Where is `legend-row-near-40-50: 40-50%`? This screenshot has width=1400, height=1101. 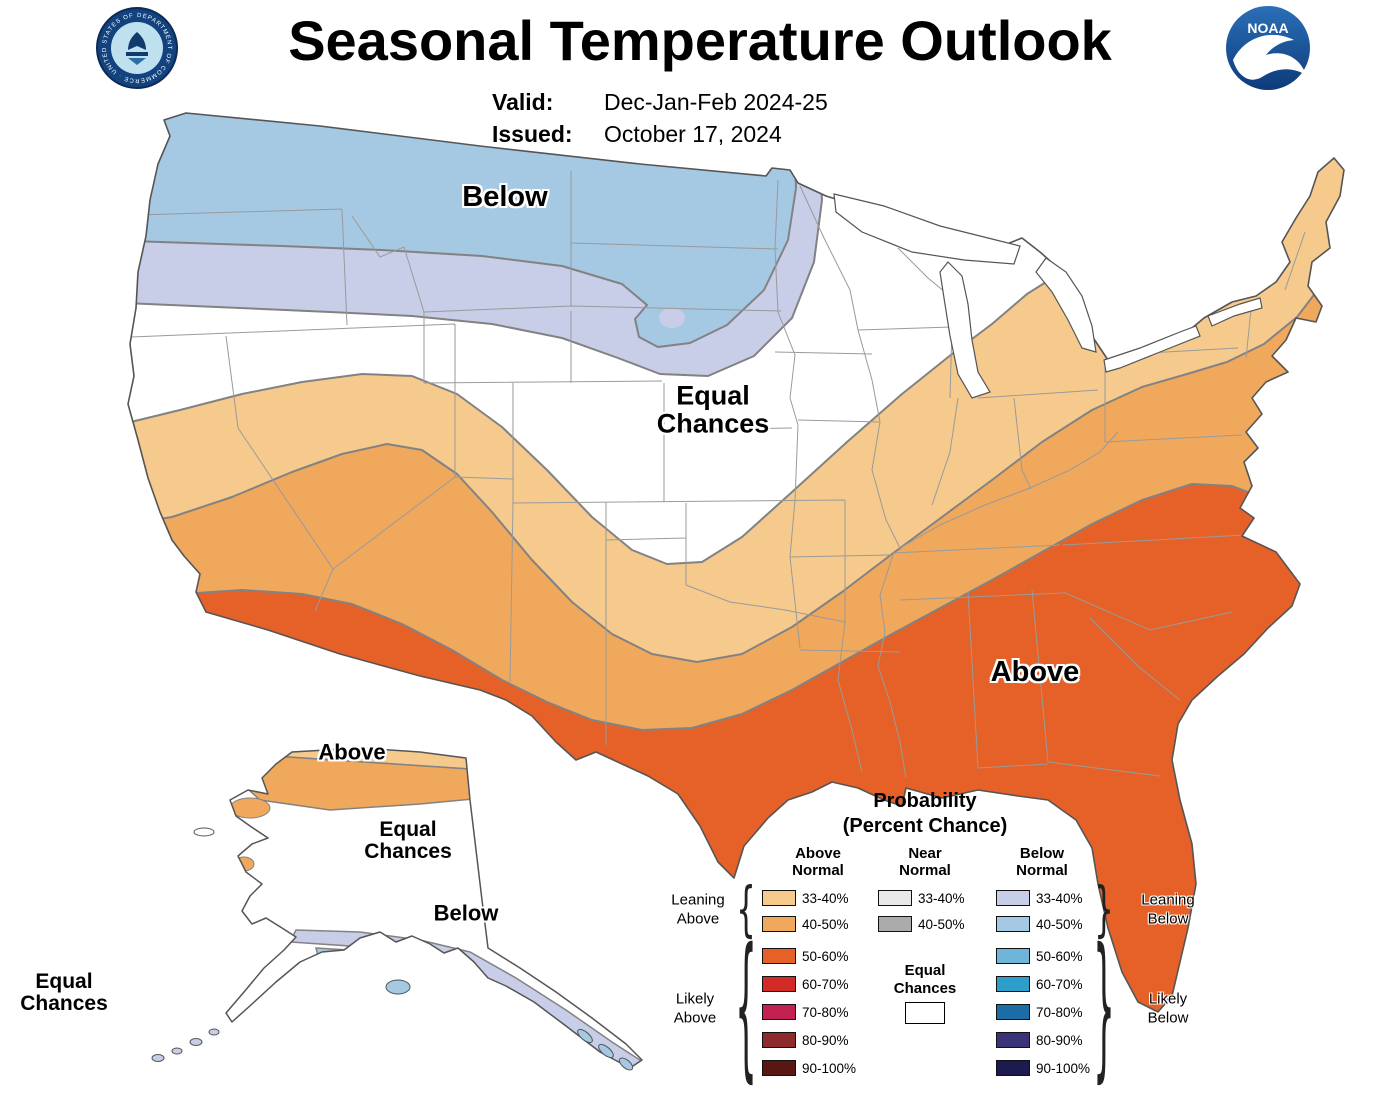
legend-row-near-40-50: 40-50% is located at coordinates (921, 924).